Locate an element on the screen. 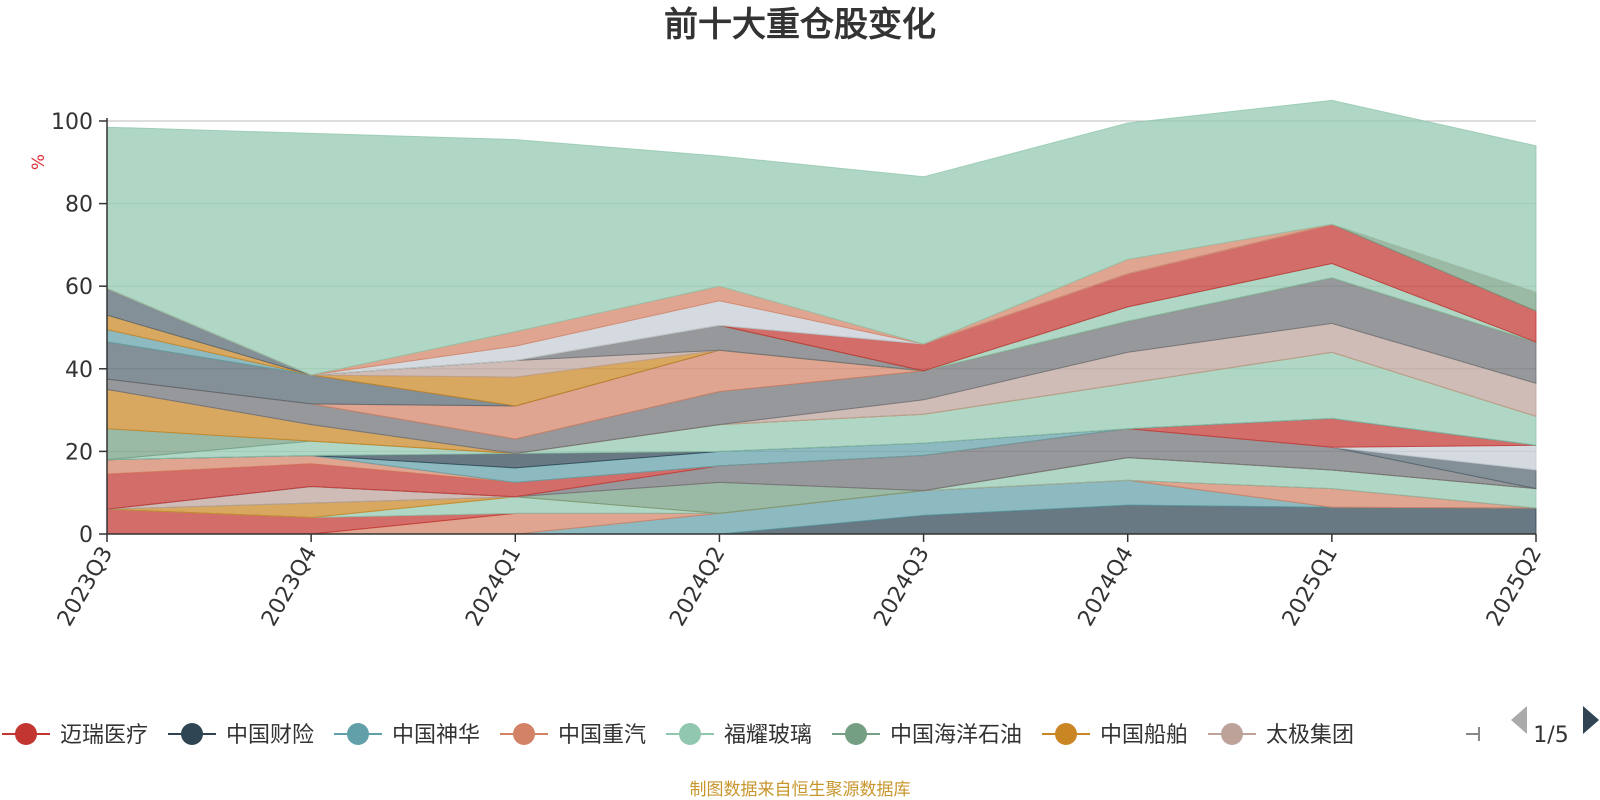  y-tick-label: 100 is located at coordinates (72, 122).